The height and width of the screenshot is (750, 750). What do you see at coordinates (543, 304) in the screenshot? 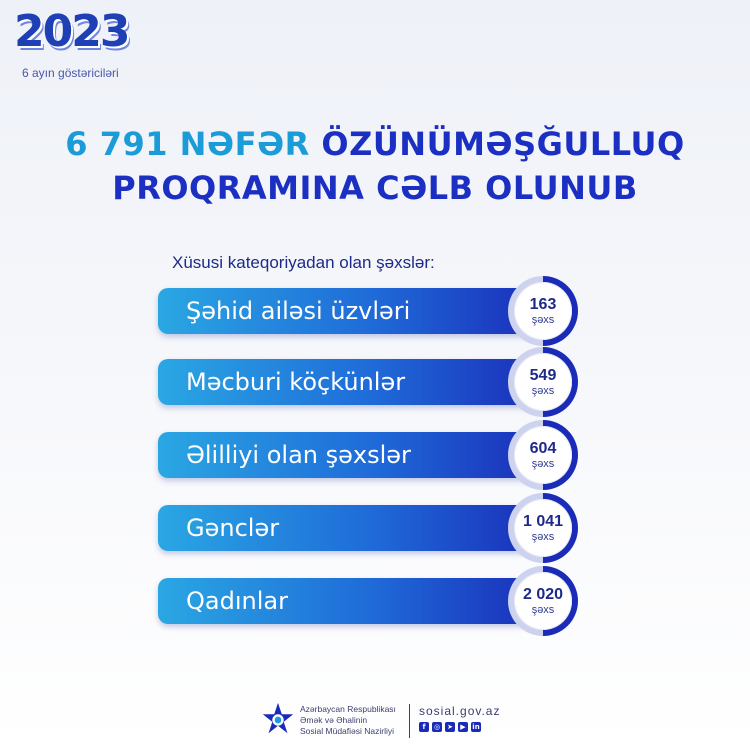
I see `category-count: 163` at bounding box center [543, 304].